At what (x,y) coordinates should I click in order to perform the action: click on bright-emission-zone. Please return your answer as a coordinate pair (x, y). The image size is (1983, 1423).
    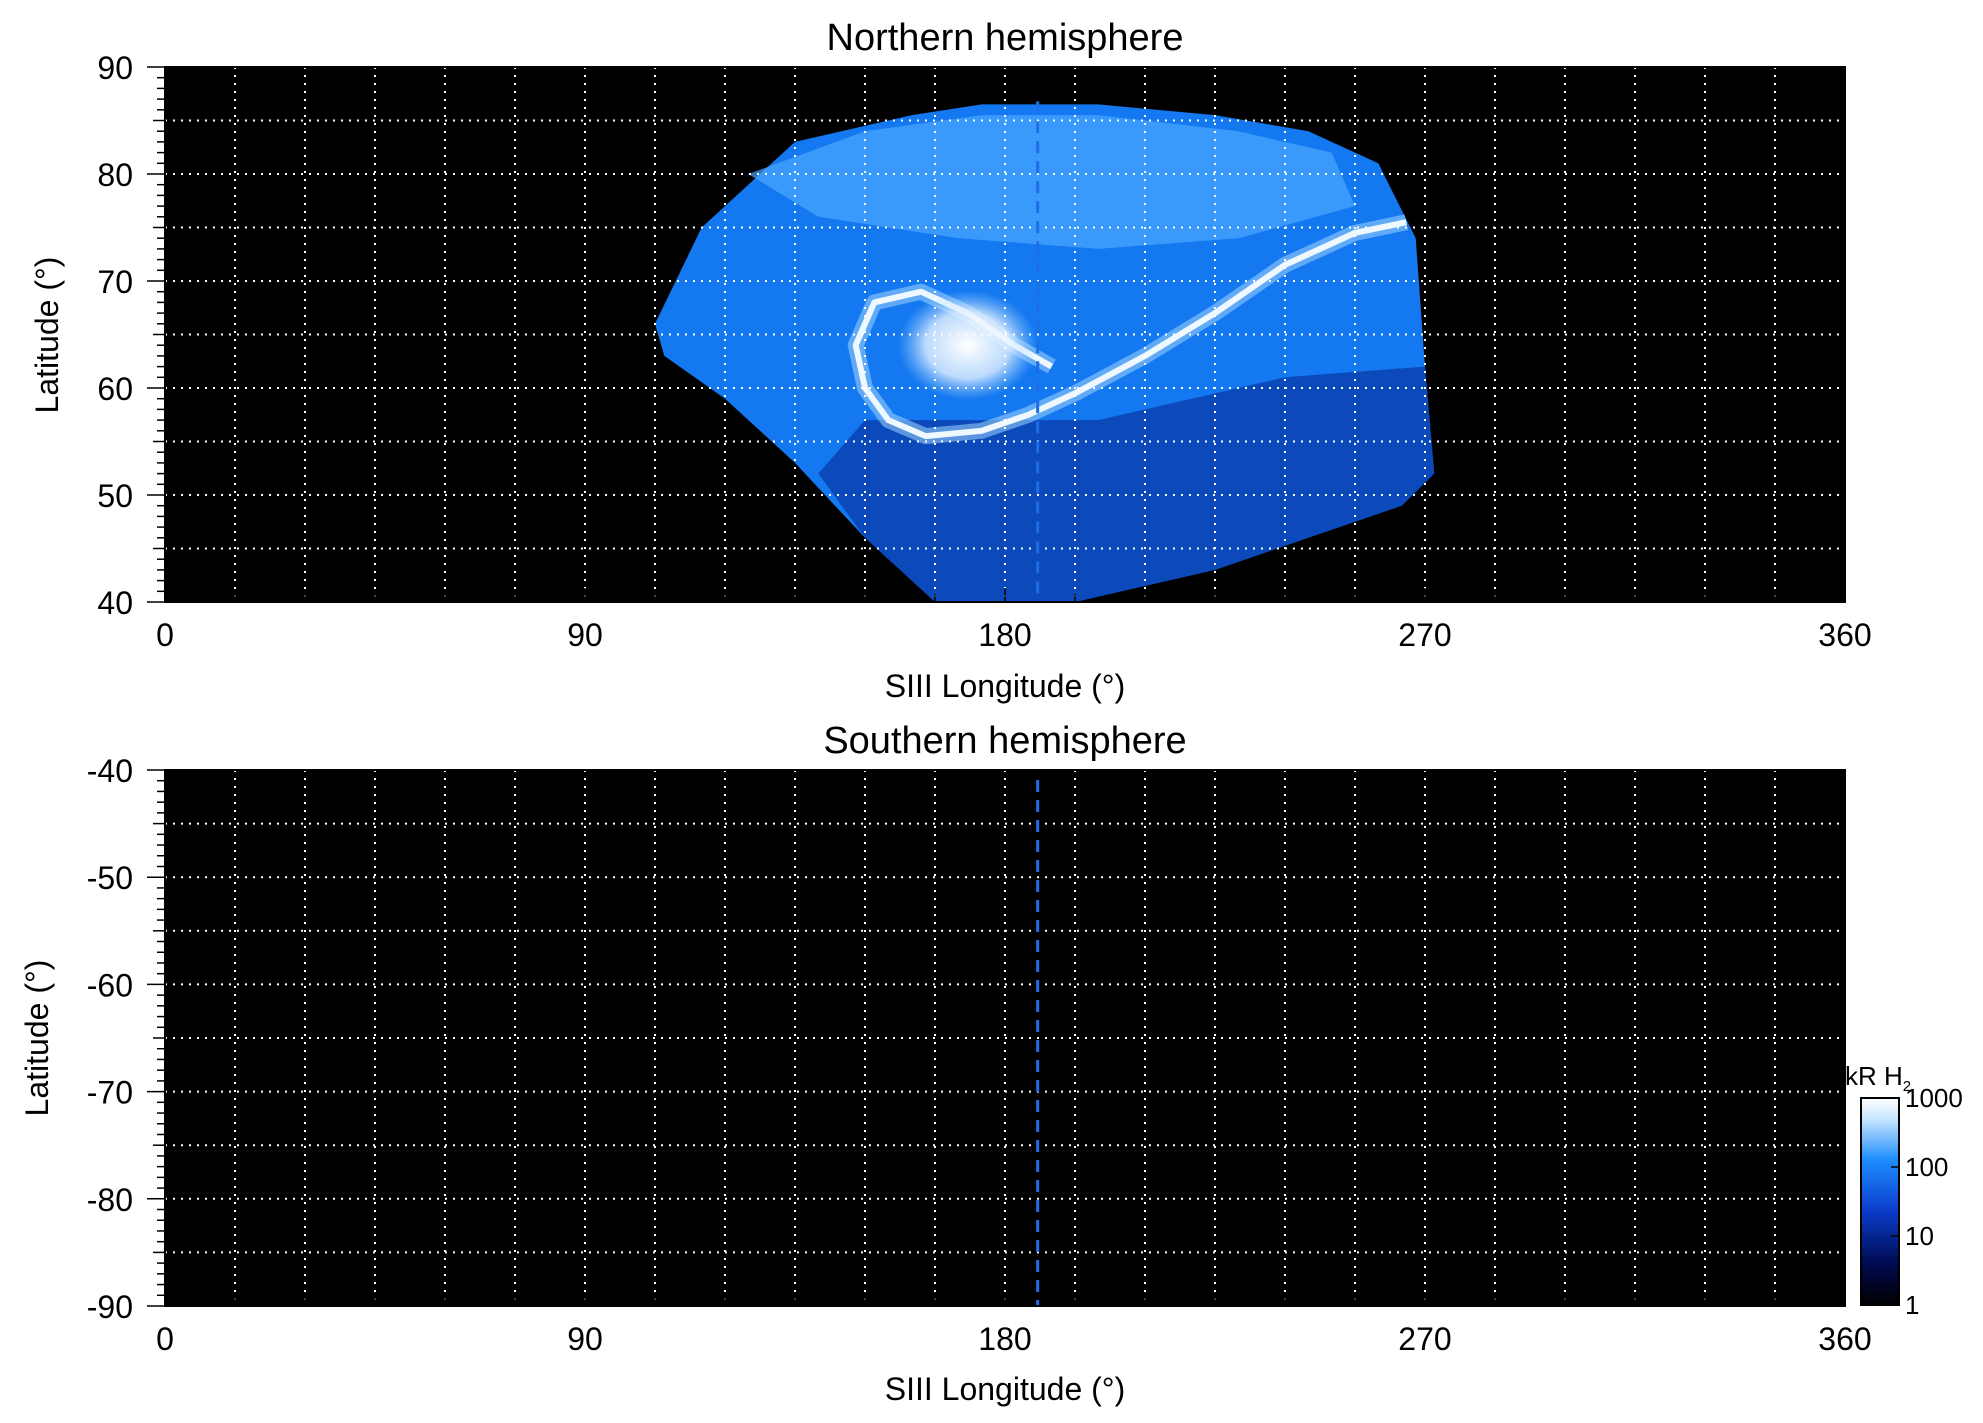
    Looking at the image, I should click on (1051, 182).